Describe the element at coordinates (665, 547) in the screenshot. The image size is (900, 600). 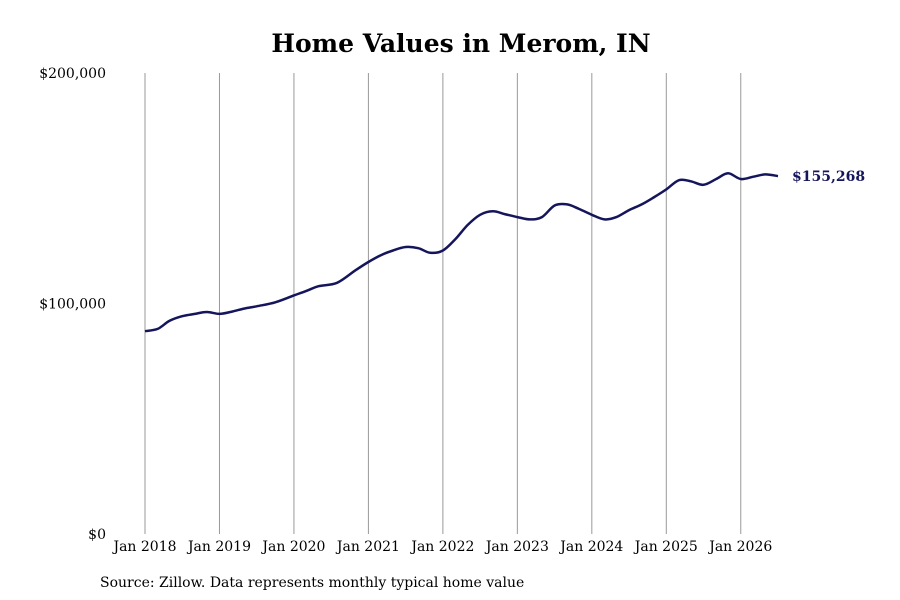
I see `x-tick-label-7: Jan 2025` at that location.